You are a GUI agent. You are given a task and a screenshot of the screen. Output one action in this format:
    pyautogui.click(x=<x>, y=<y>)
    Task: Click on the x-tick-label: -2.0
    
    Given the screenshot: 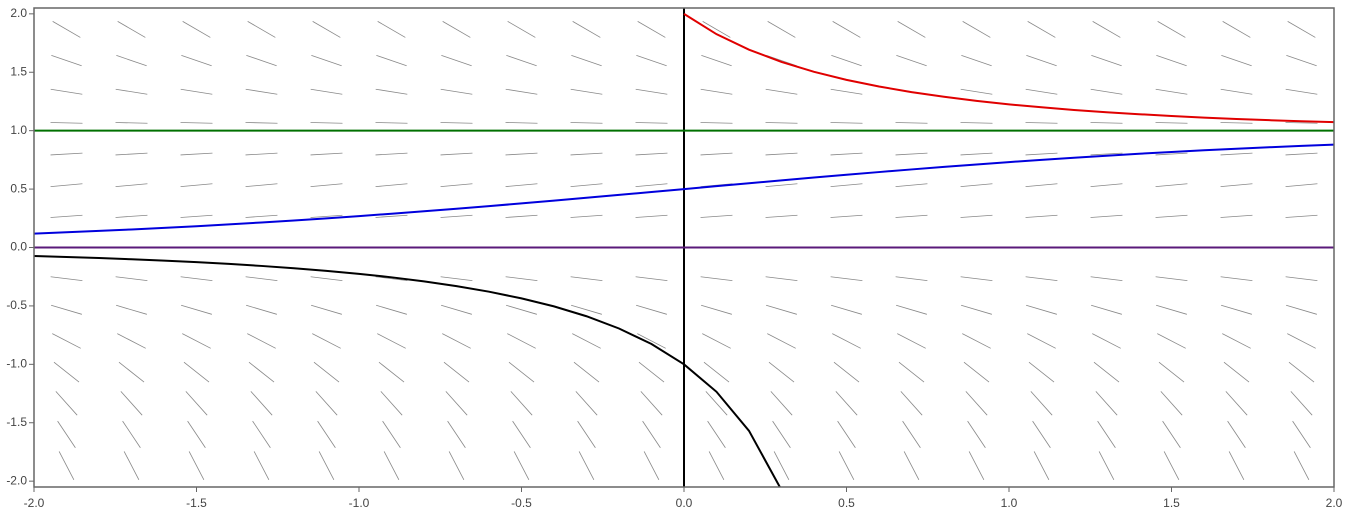 What is the action you would take?
    pyautogui.click(x=34, y=503)
    